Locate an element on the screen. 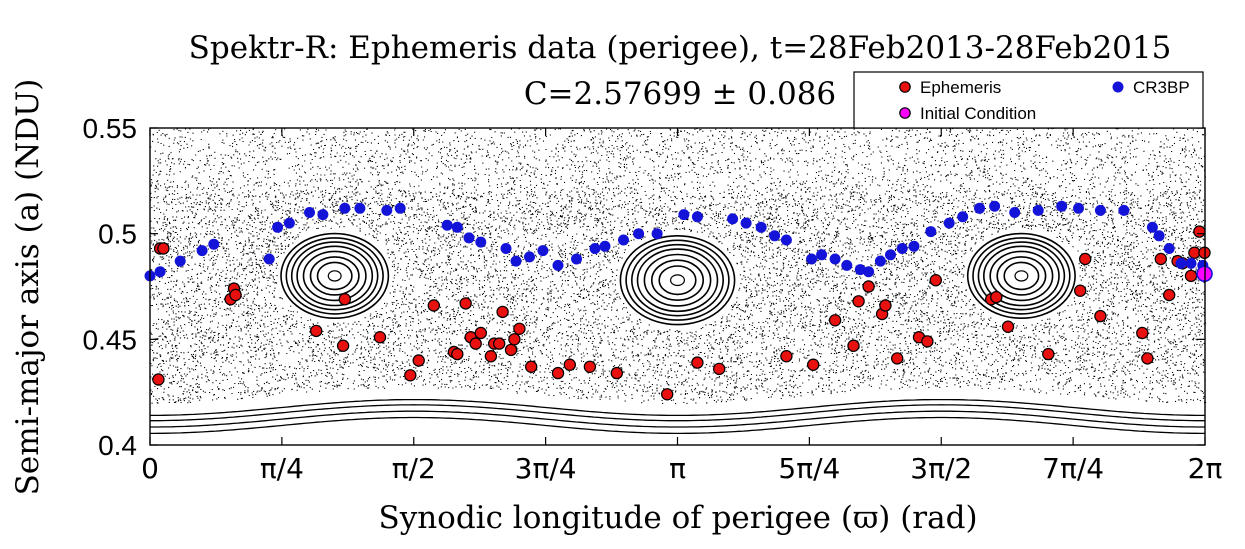 Image resolution: width=1245 pixels, height=549 pixels. x-tick-label: 7π/4 is located at coordinates (1073, 468).